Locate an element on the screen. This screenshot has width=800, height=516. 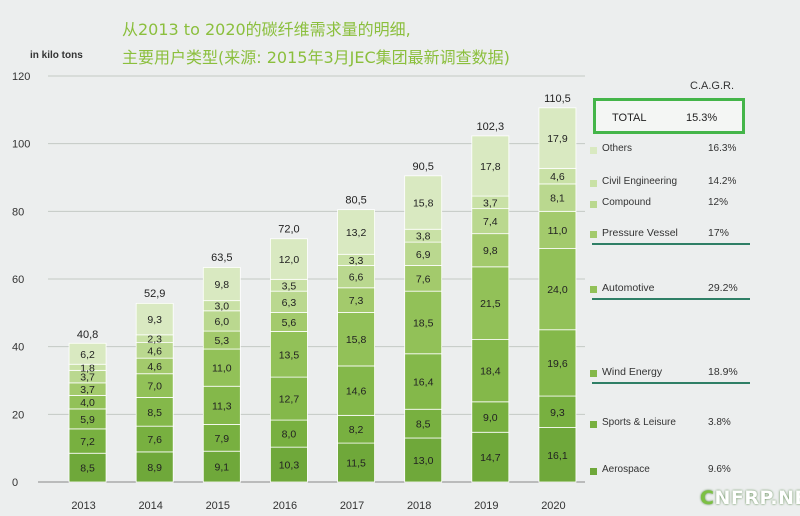
legend-series-name: Automotive is located at coordinates (628, 288).